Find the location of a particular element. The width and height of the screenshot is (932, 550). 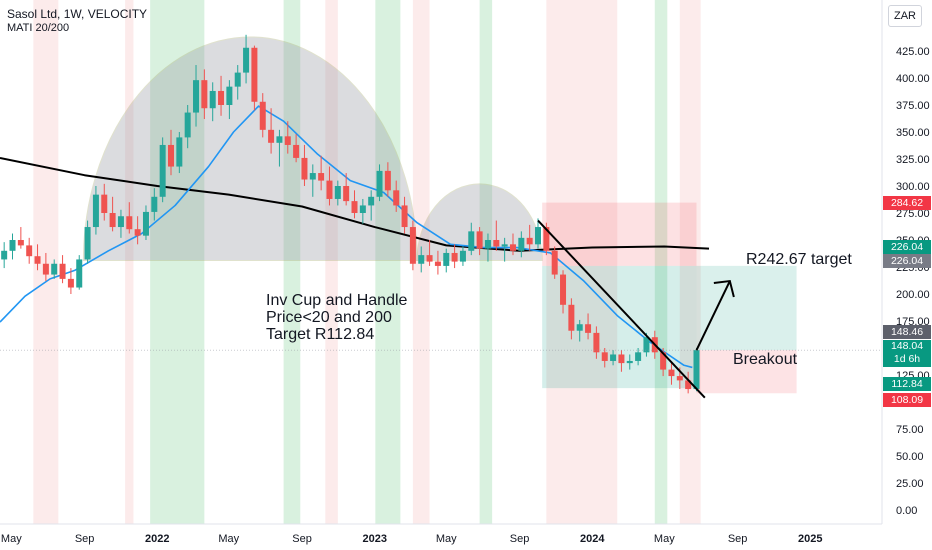

price-badge-value: 226.04 is located at coordinates (907, 261).